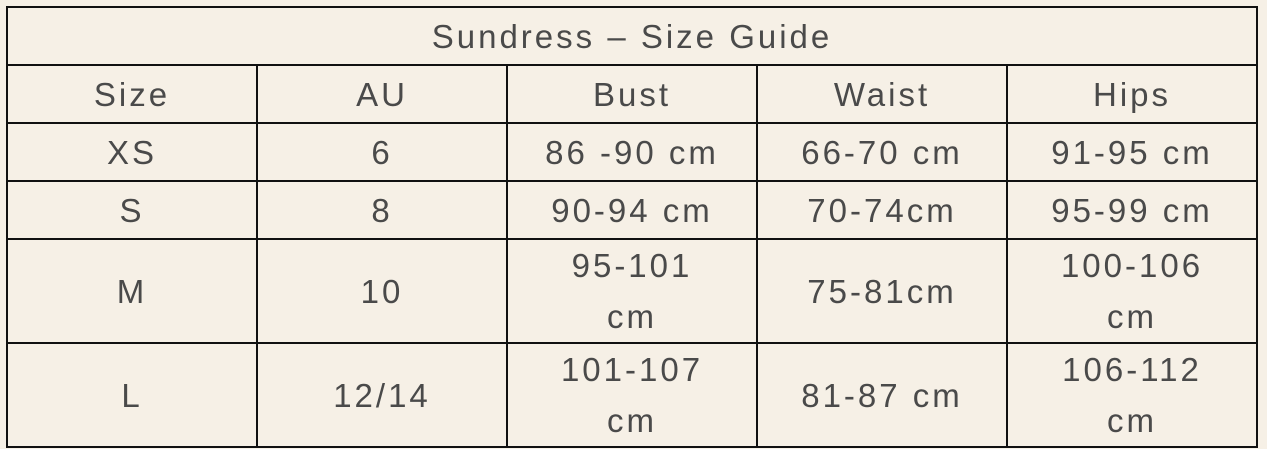  Describe the element at coordinates (632, 36) in the screenshot. I see `table-title: Sundress – Size Guide` at that location.